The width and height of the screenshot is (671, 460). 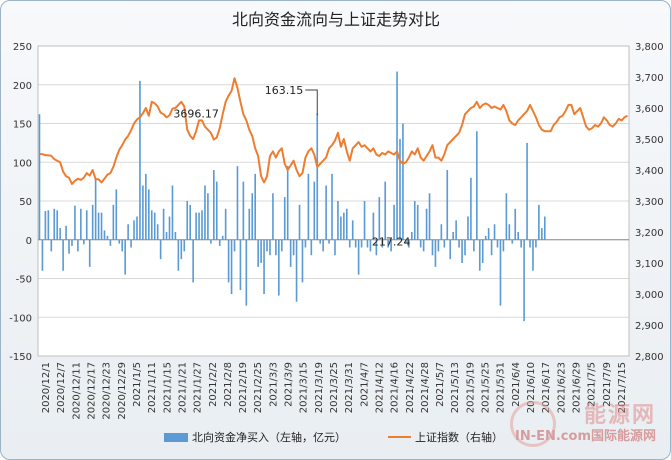 What do you see at coordinates (269, 437) in the screenshot?
I see `legend-label-bar: 北向资金净买入（左轴，亿元）` at bounding box center [269, 437].